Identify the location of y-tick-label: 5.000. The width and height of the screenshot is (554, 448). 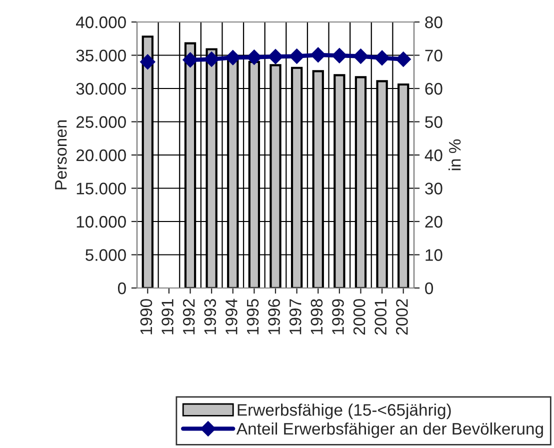
(106, 255).